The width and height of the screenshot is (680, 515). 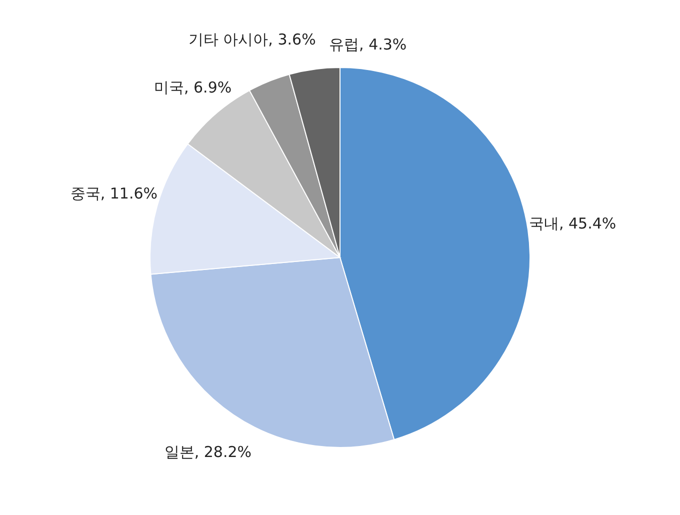 I want to click on slice-label: 중국, 11.6%, so click(x=114, y=193).